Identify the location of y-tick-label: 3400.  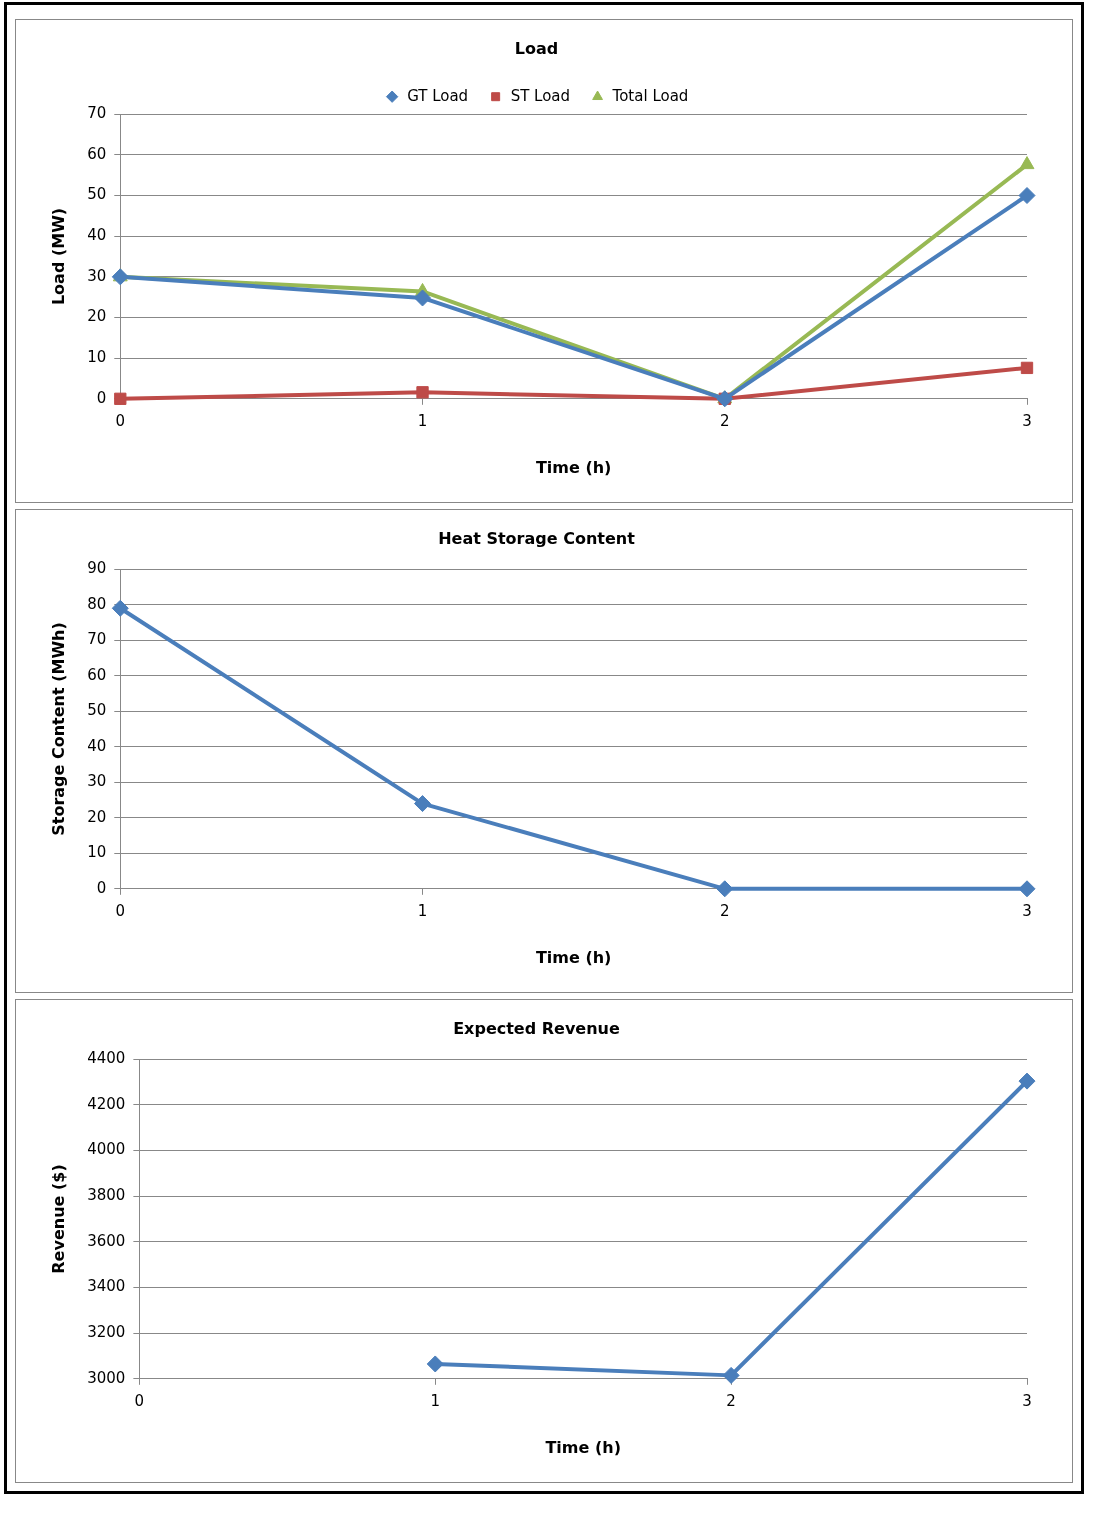
(106, 1286).